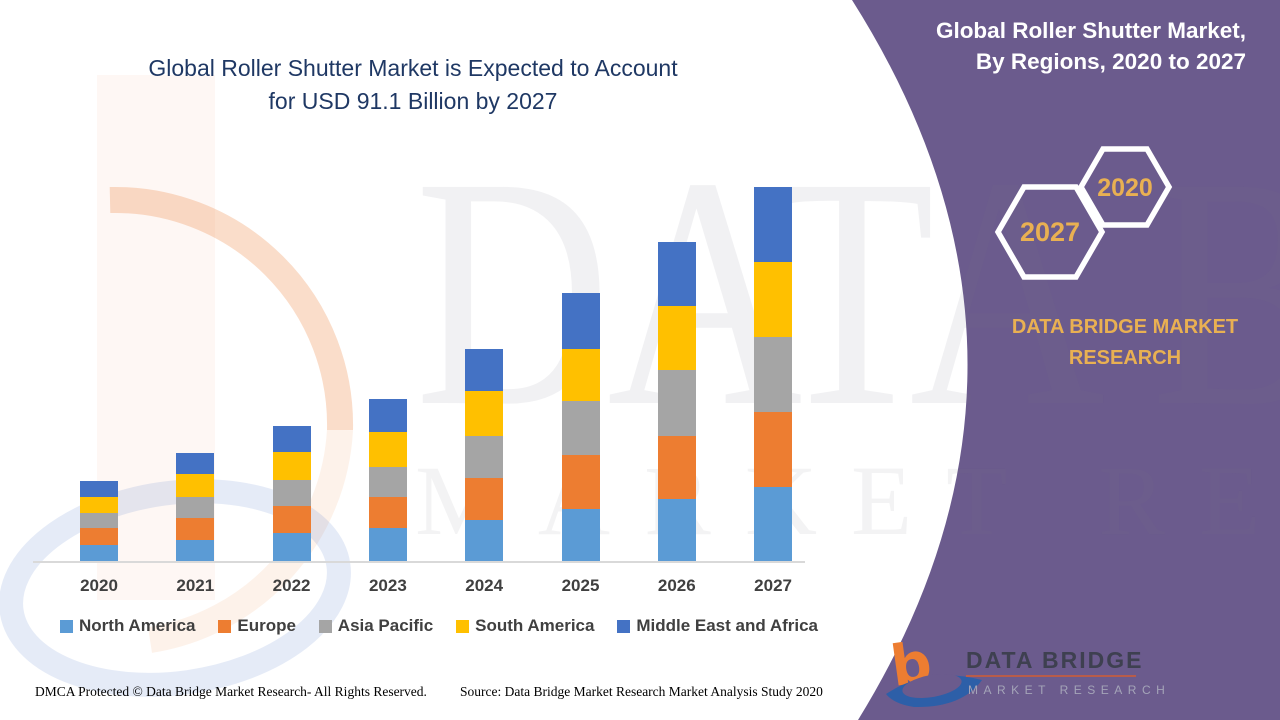 The width and height of the screenshot is (1280, 720). Describe the element at coordinates (932, 686) in the screenshot. I see `logo-swoosh-cutout` at that location.